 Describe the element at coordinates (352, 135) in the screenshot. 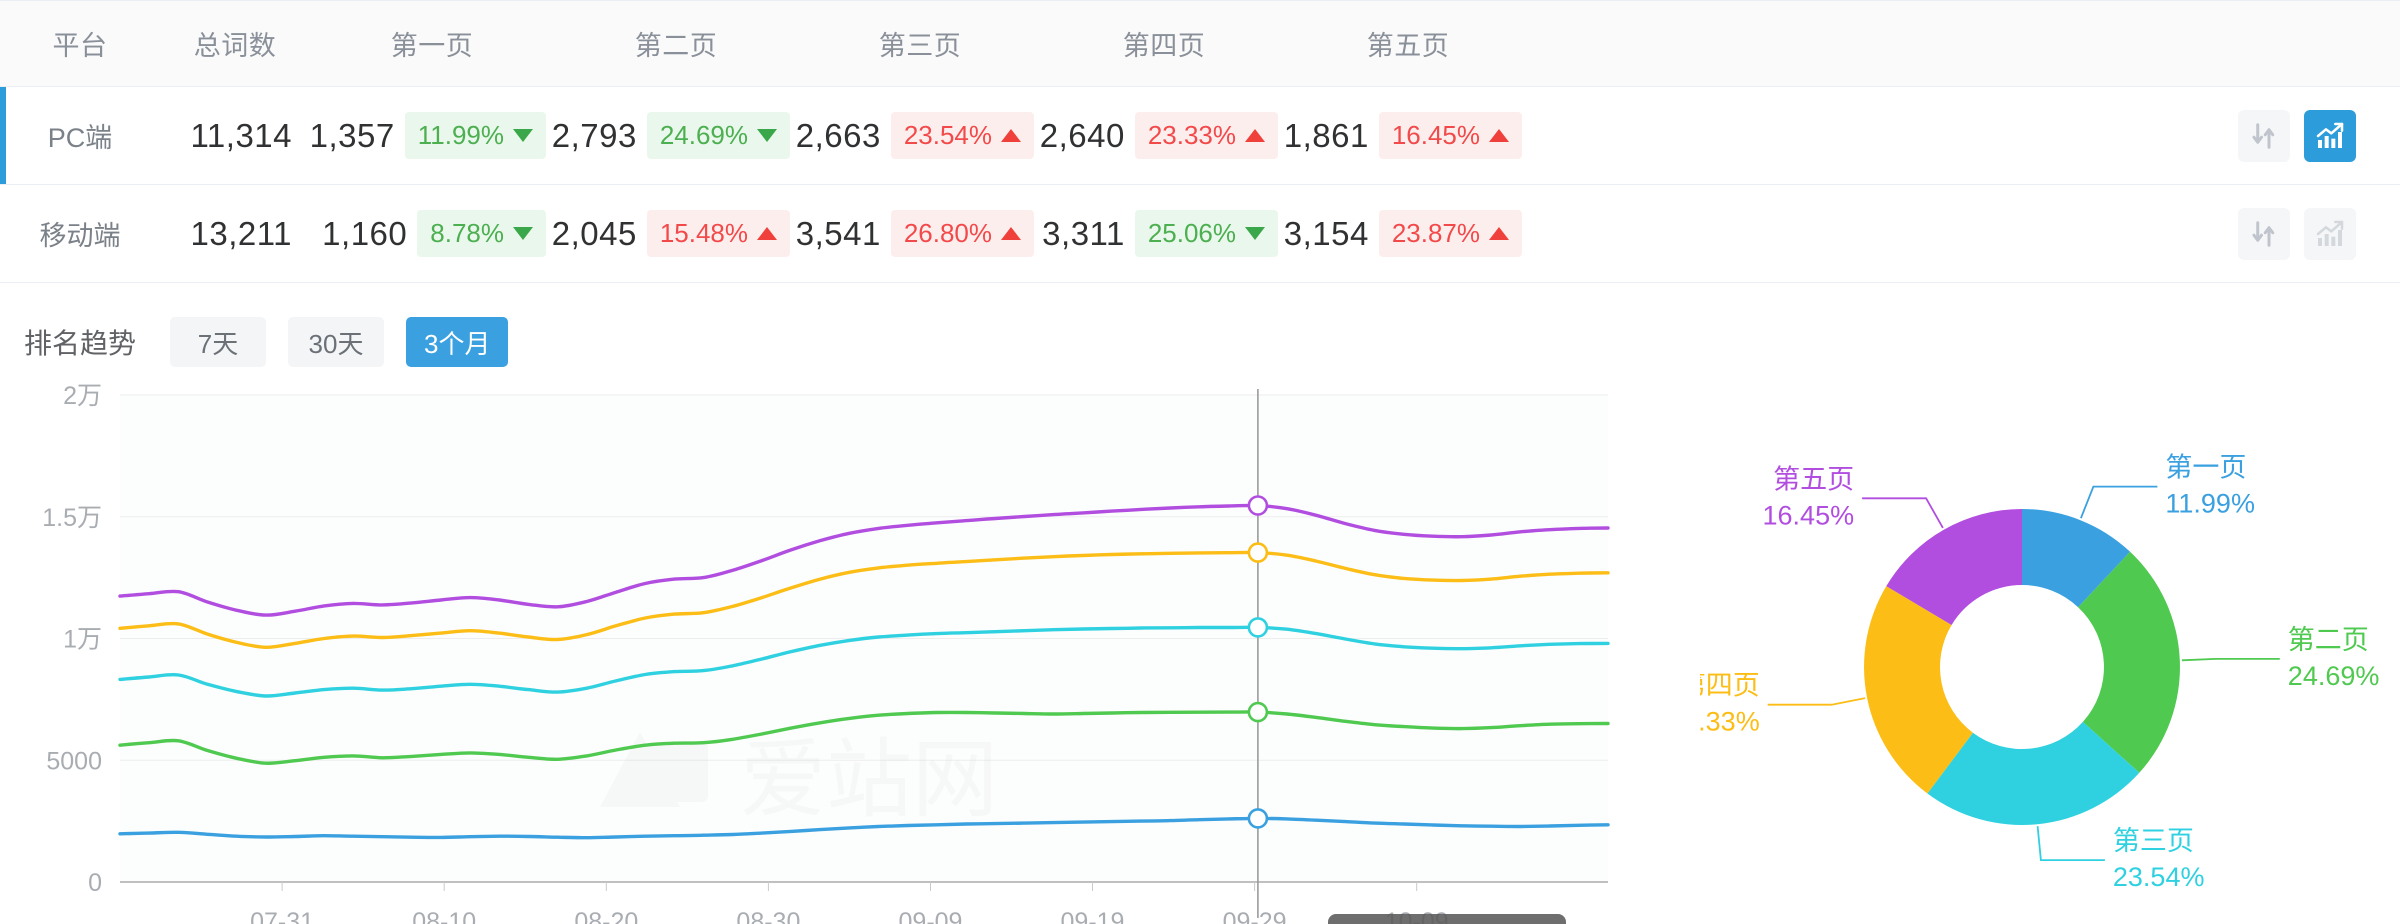

I see `page-count: 1,357` at that location.